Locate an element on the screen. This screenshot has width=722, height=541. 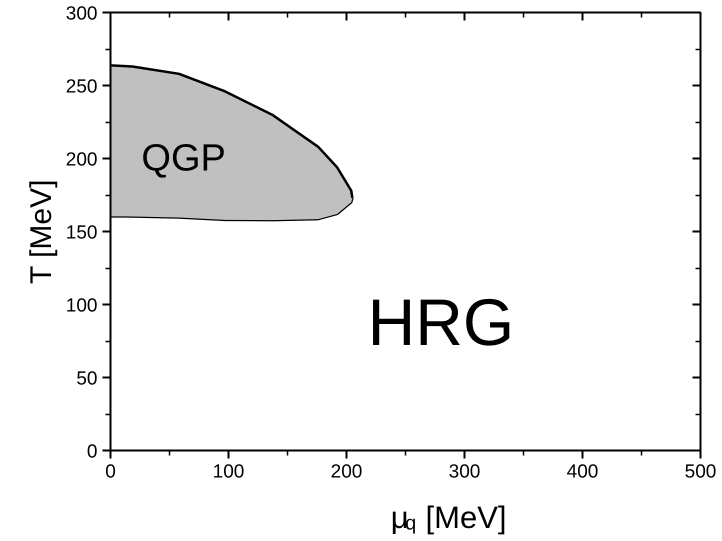
x-tick-label: 300 is located at coordinates (464, 472).